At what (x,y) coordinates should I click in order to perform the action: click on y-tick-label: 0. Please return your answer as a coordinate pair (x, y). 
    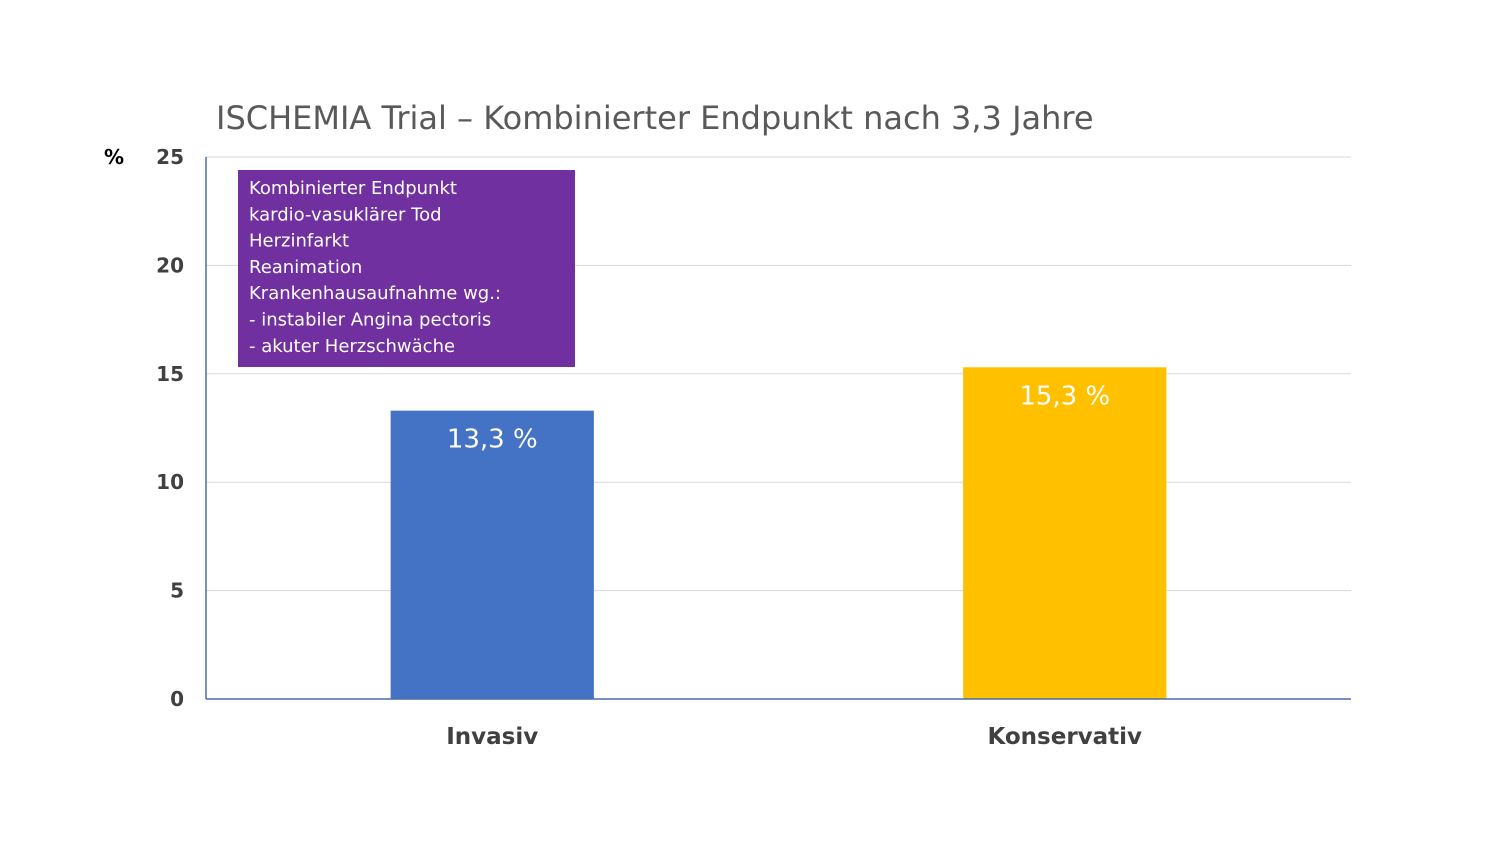
    Looking at the image, I should click on (177, 699).